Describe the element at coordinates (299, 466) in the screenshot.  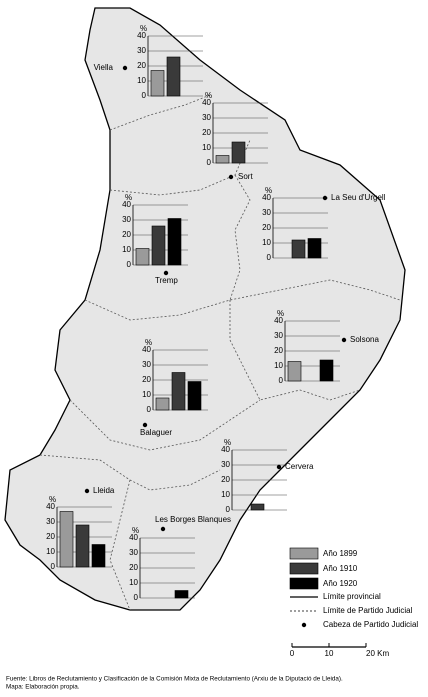
I see `city-label: Cervera` at that location.